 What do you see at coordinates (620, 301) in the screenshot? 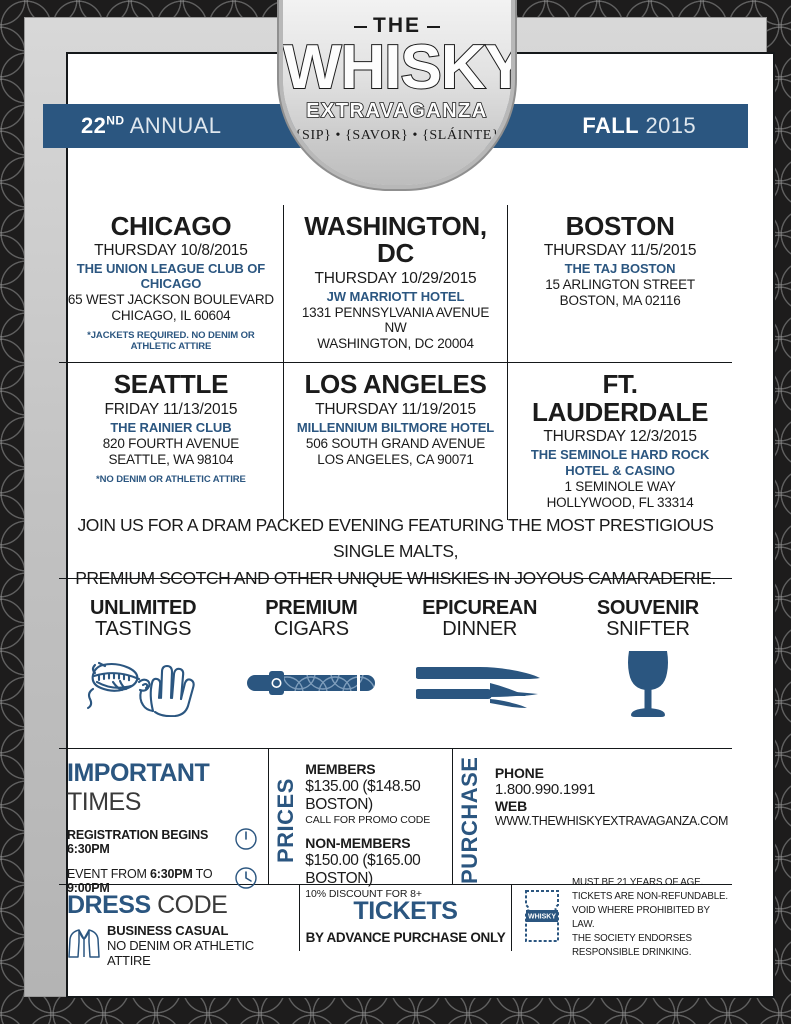
I see `city-address-line2: BOSTON, MA 02116` at bounding box center [620, 301].